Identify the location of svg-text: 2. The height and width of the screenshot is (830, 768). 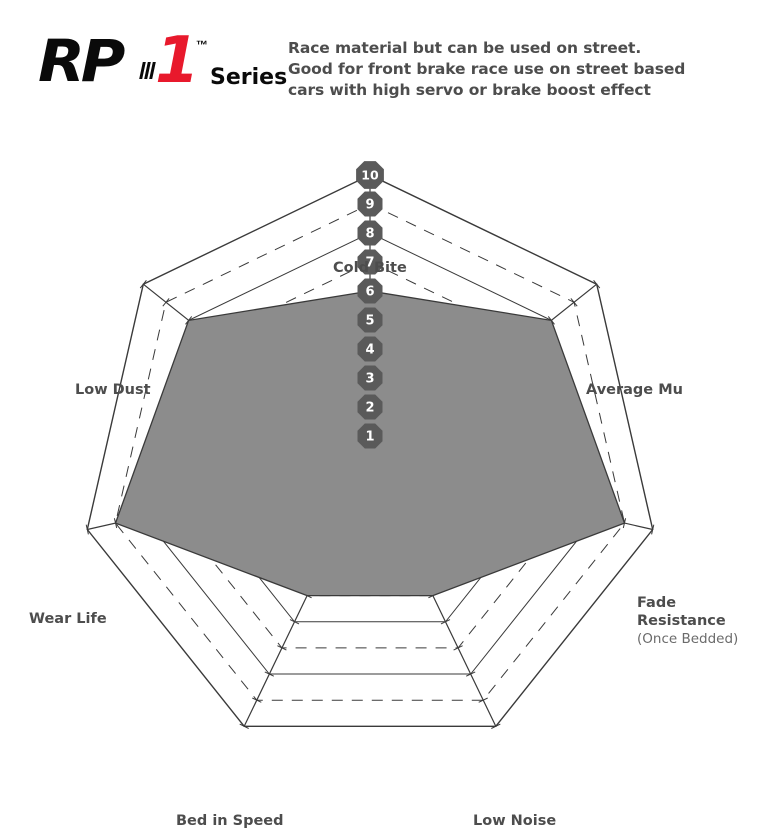
(369, 408).